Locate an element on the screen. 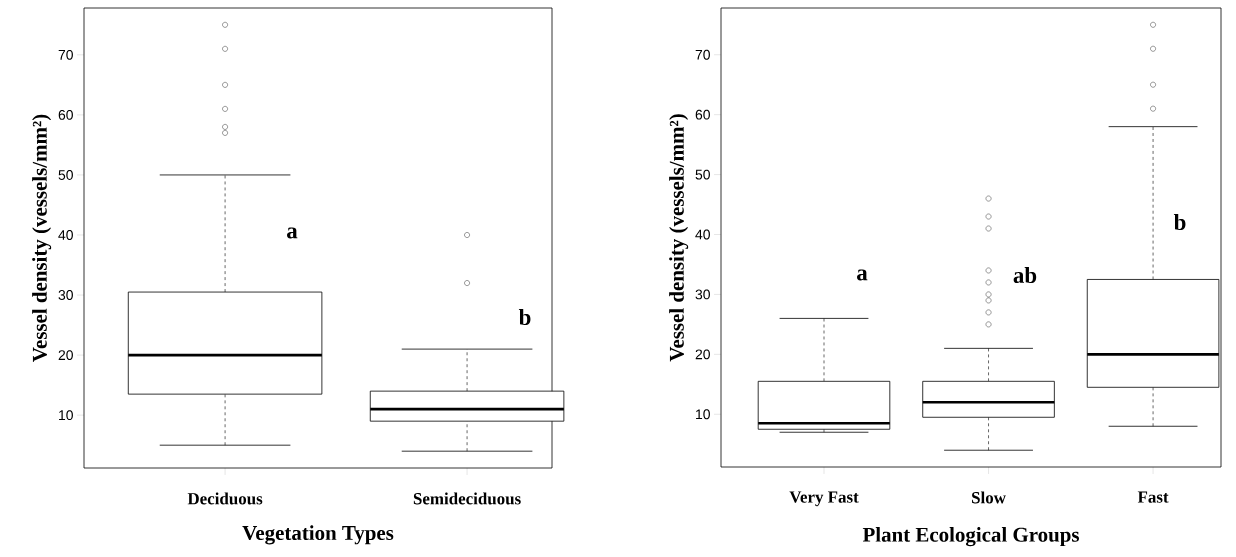  x-axis-title: Plant Ecological Groups is located at coordinates (970, 537).